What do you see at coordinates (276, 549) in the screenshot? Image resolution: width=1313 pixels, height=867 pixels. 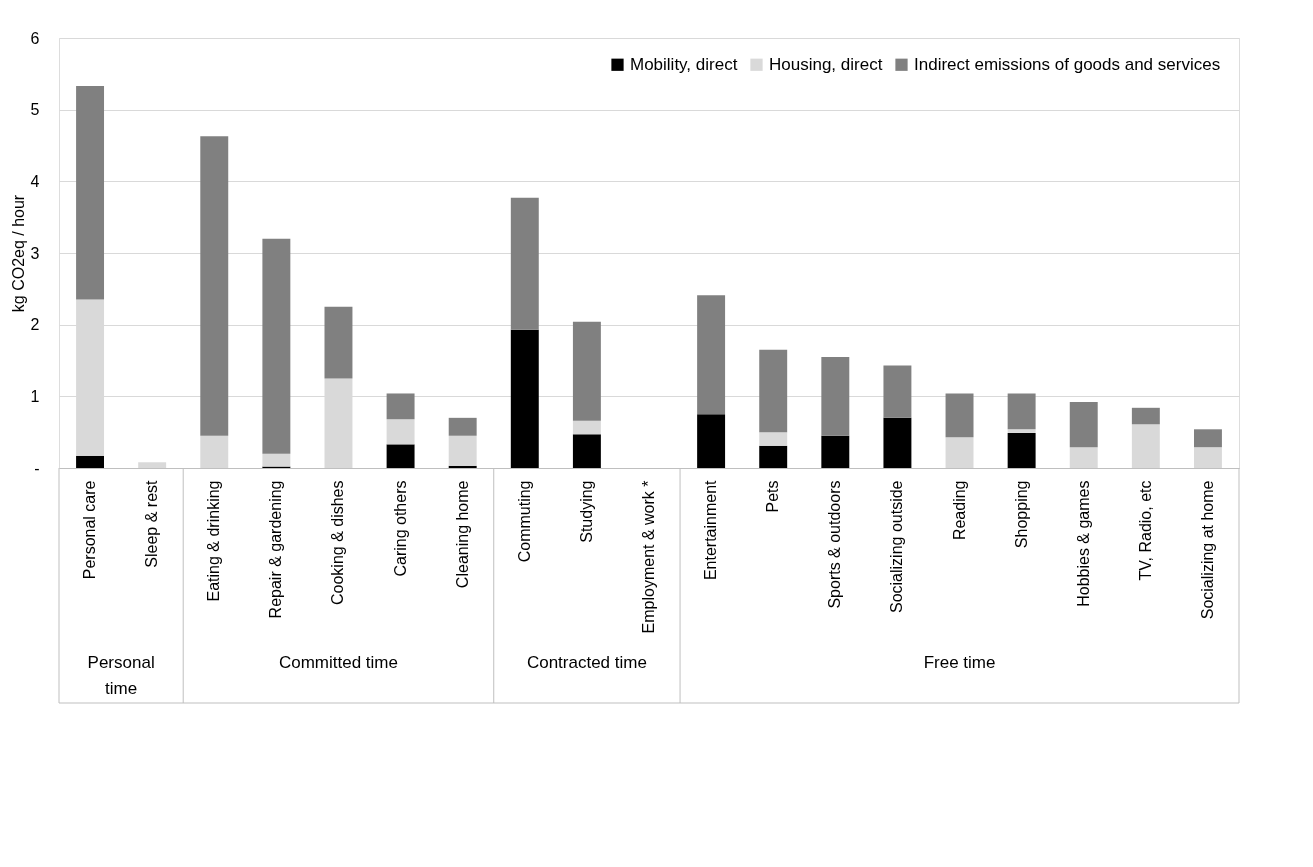 I see `x-tick-label: Repair & gardening` at bounding box center [276, 549].